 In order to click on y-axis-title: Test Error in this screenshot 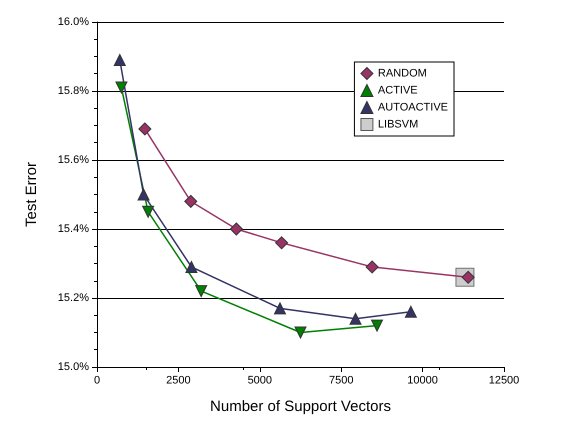, I will do `click(31, 195)`.